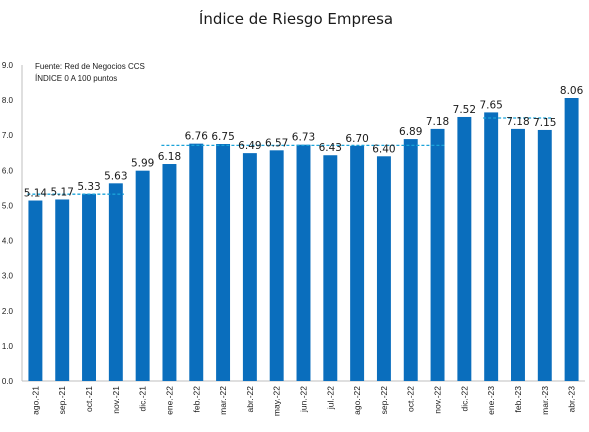 The height and width of the screenshot is (432, 589). Describe the element at coordinates (276, 143) in the screenshot. I see `data-label: 6.57` at that location.